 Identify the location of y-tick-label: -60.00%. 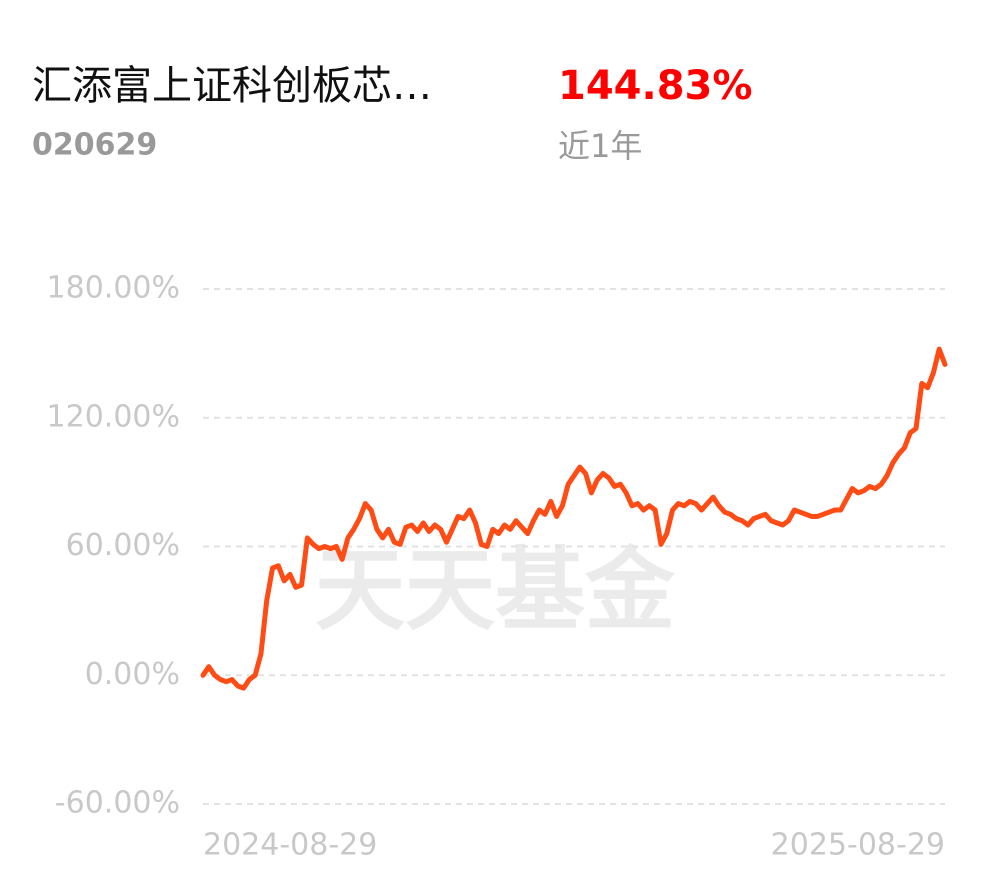
(117, 803).